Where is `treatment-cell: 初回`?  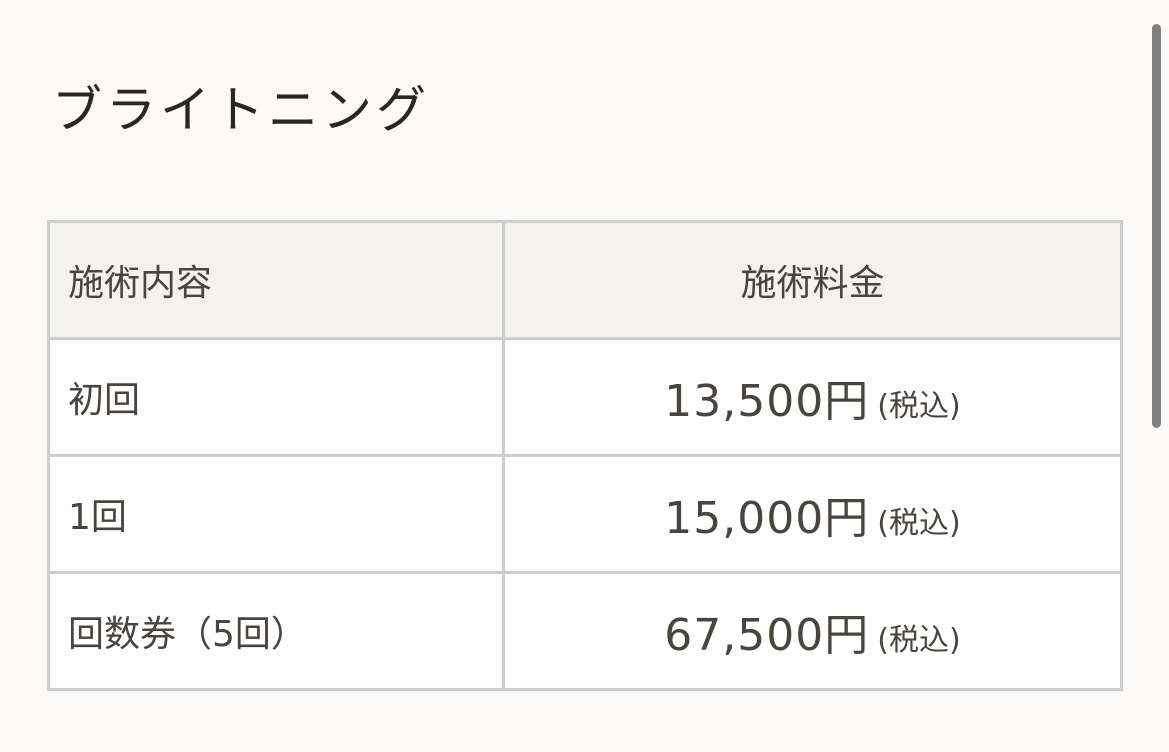 treatment-cell: 初回 is located at coordinates (276, 397).